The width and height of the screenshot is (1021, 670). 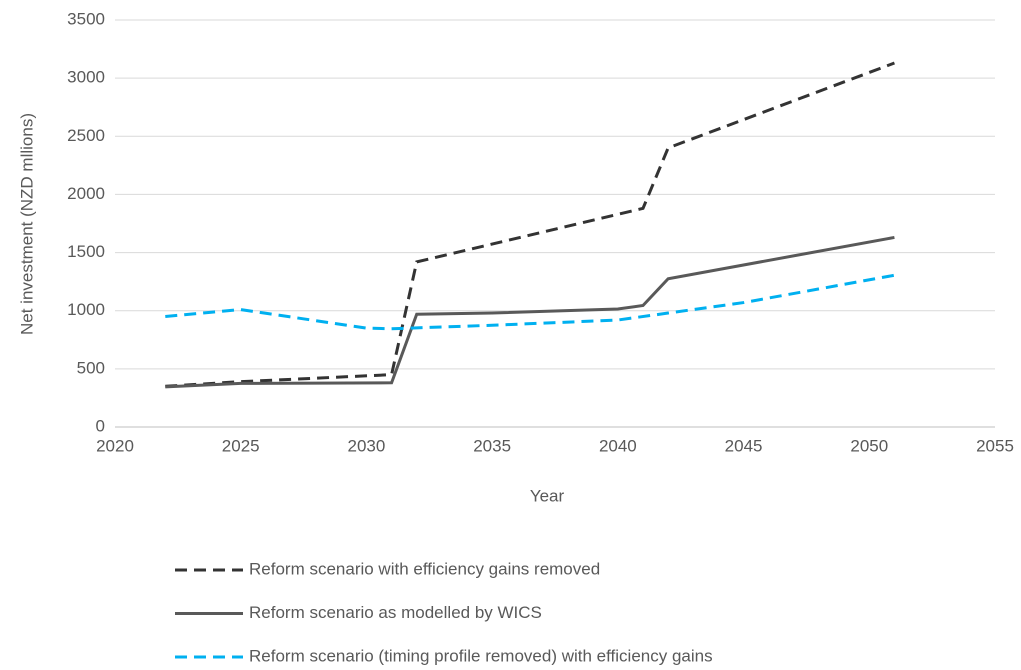 I want to click on y-tick-label: 1000, so click(x=86, y=309).